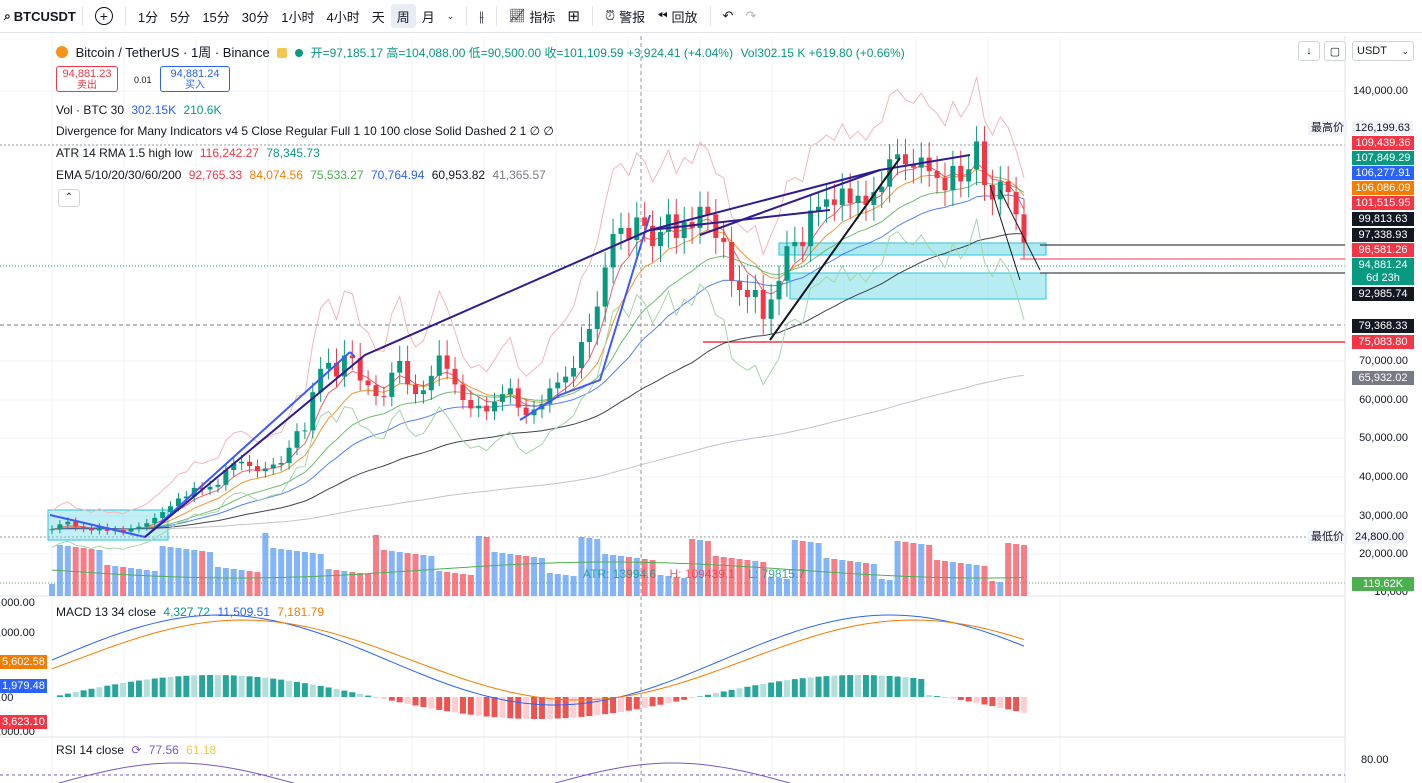  Describe the element at coordinates (69, 198) in the screenshot. I see `collapse-legend-button: ⌃` at that location.